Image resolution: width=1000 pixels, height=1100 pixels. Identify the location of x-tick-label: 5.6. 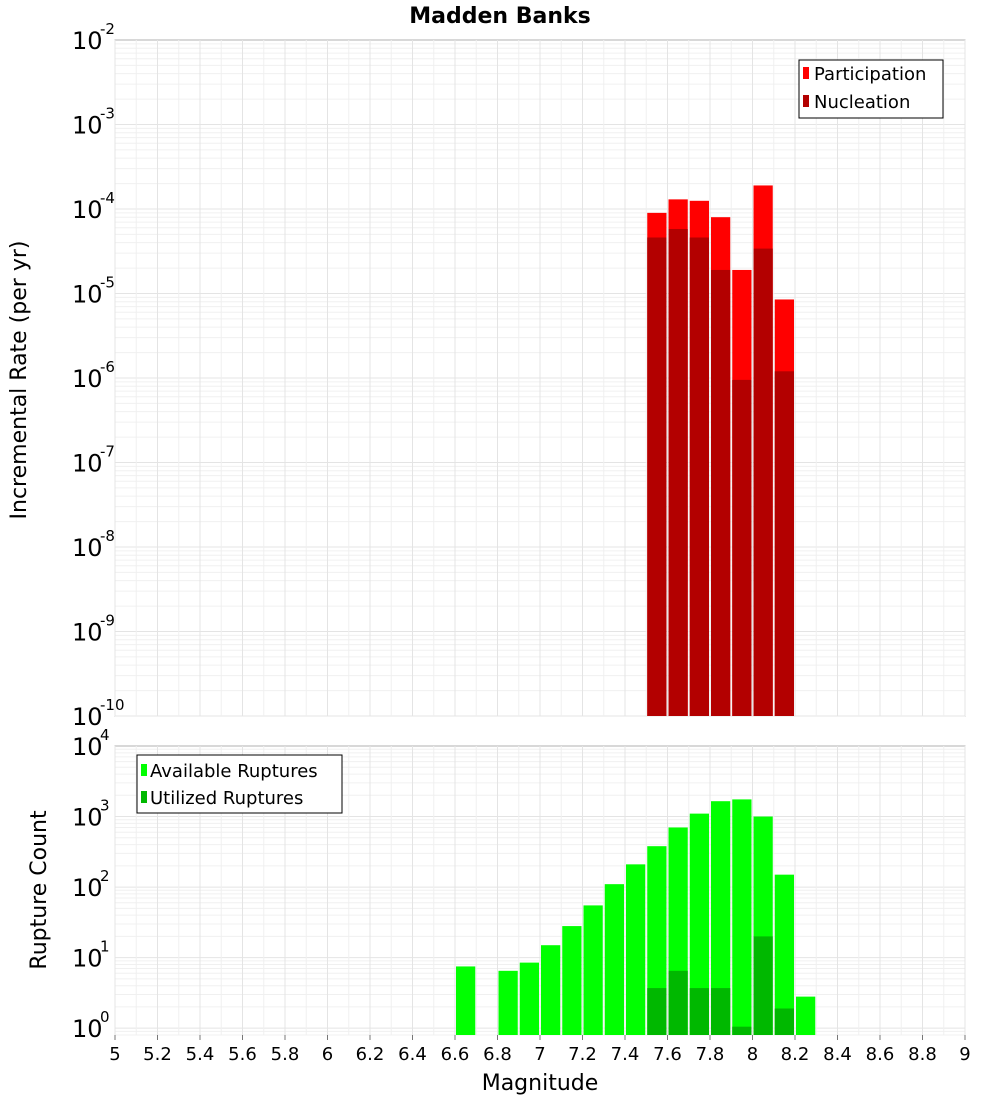
(242, 1054).